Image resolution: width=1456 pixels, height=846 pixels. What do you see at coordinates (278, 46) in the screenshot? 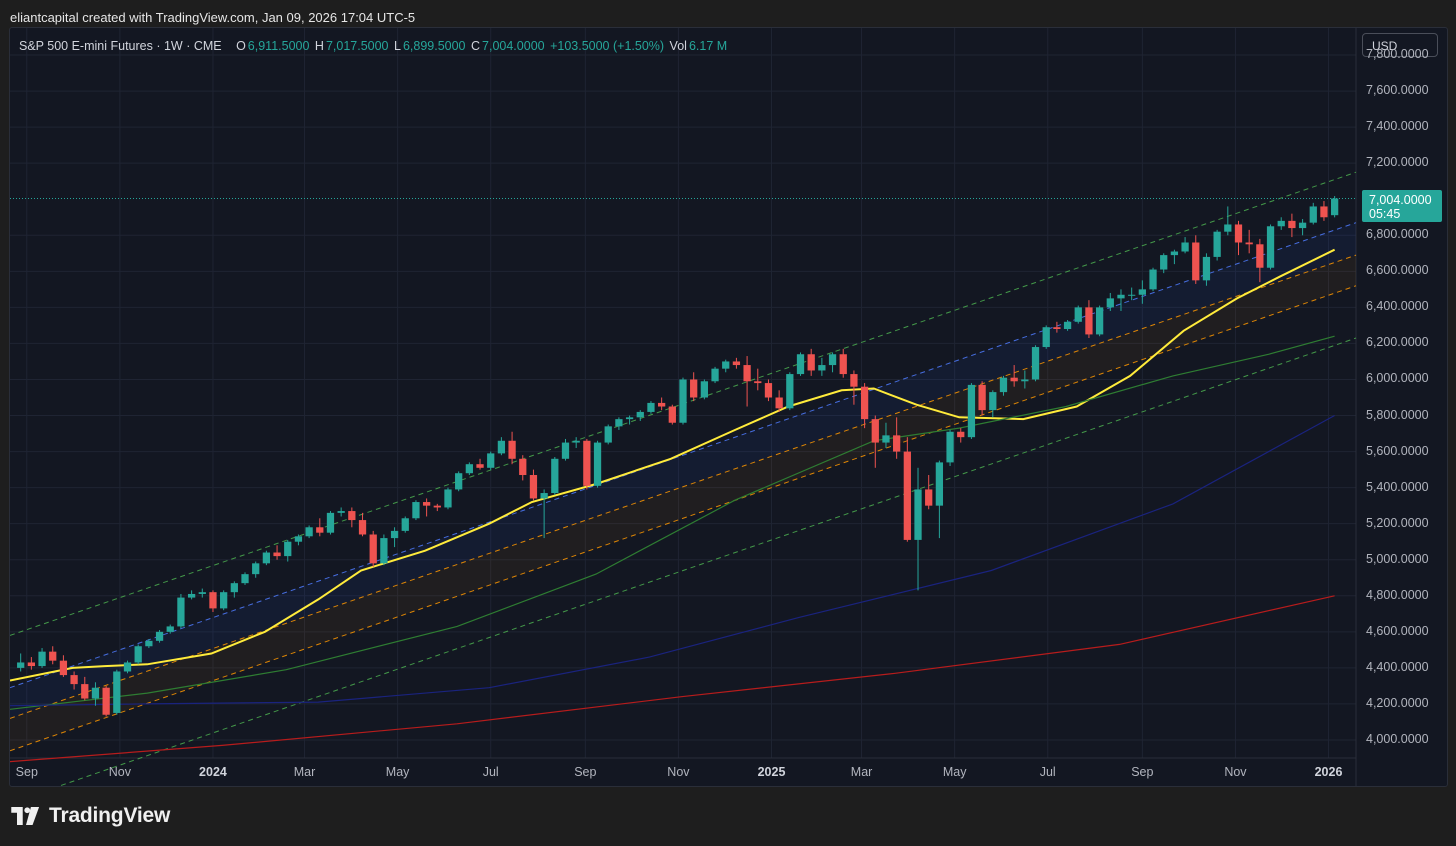
I see `legend-open-value: 6,911.5000` at bounding box center [278, 46].